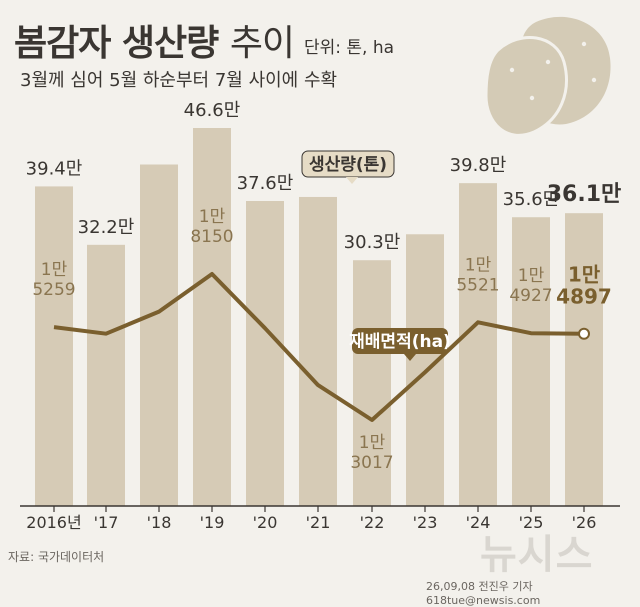  Describe the element at coordinates (159, 522) in the screenshot. I see `x-tick-label: '18` at that location.